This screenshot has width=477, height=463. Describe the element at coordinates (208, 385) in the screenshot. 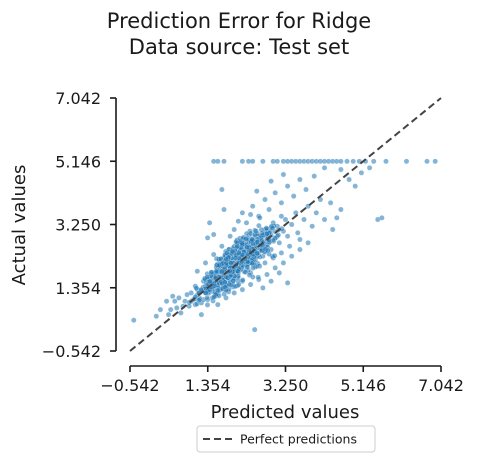

I see `x-tick-label: 1.354` at that location.